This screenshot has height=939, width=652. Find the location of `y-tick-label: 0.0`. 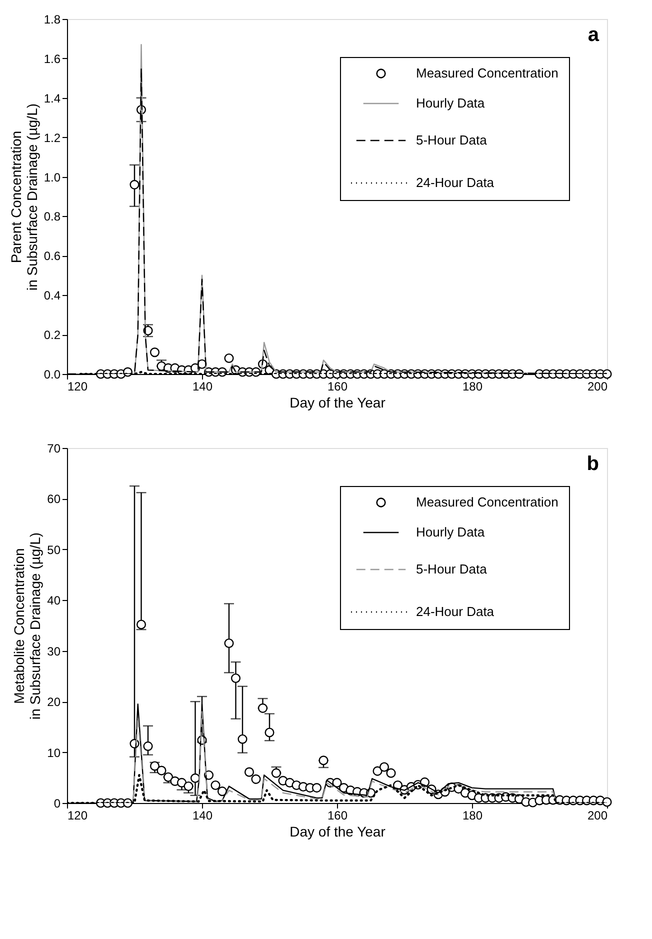

y-tick-label: 0.0 is located at coordinates (52, 375).